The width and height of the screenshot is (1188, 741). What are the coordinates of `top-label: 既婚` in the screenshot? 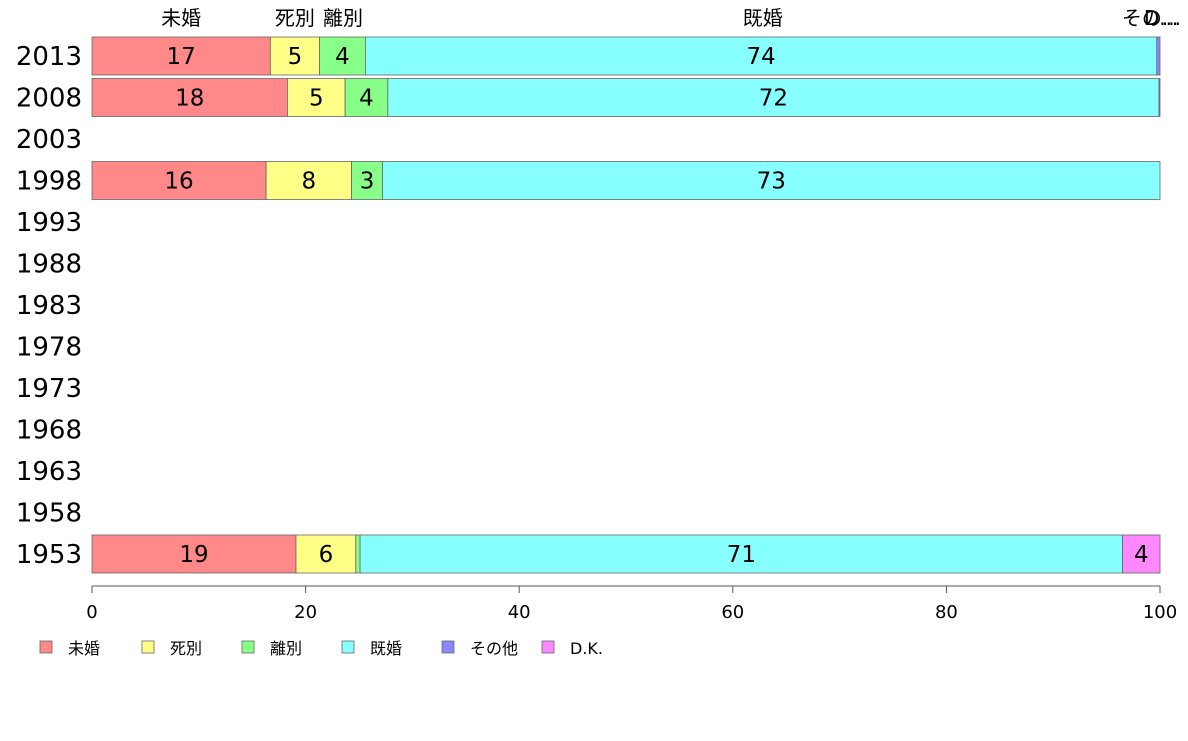 It's located at (763, 18).